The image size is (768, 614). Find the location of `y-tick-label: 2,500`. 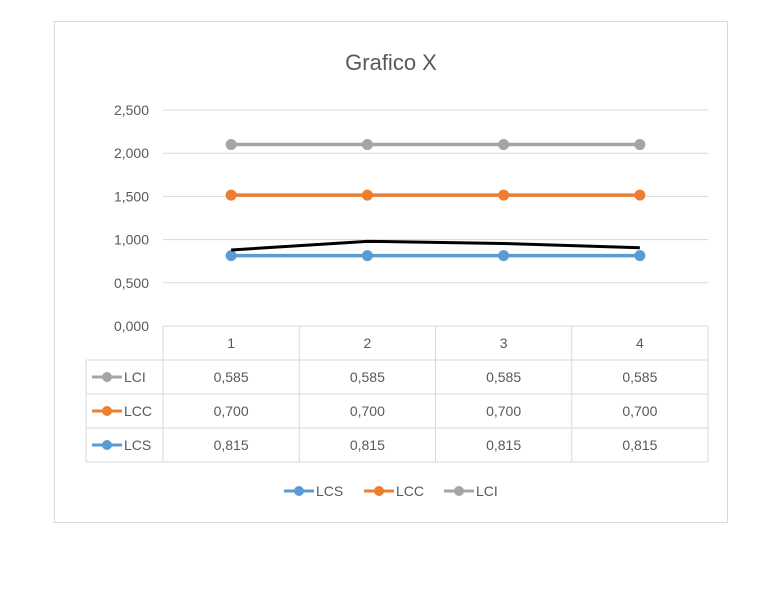

y-tick-label: 2,500 is located at coordinates (131, 110).